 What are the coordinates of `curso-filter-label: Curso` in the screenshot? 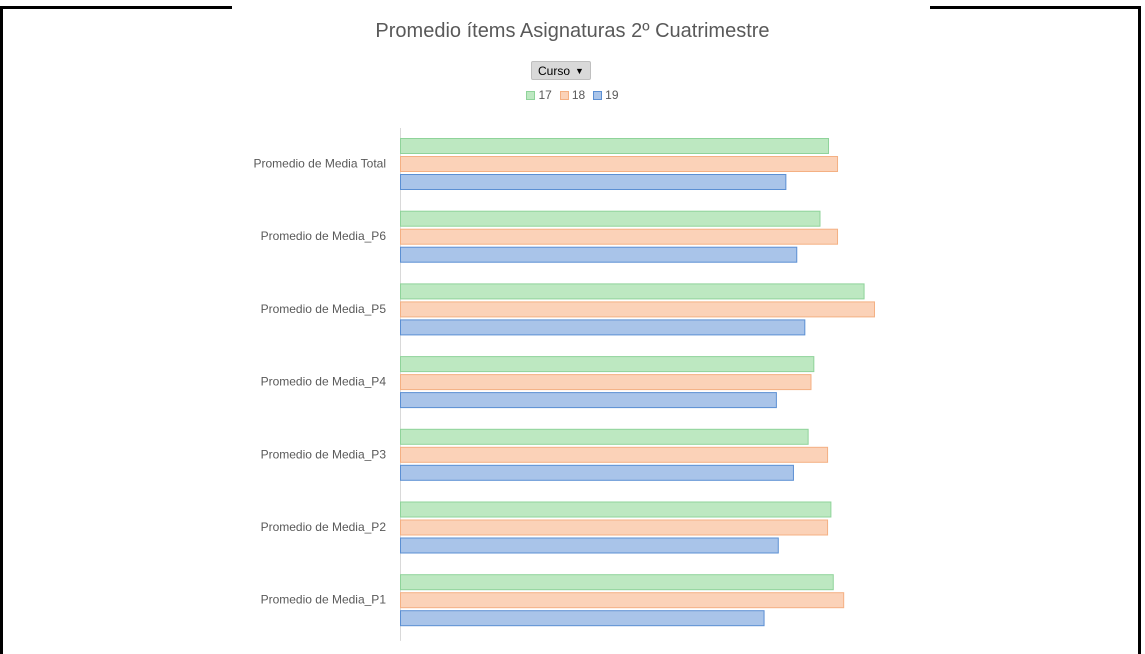 It's located at (554, 70).